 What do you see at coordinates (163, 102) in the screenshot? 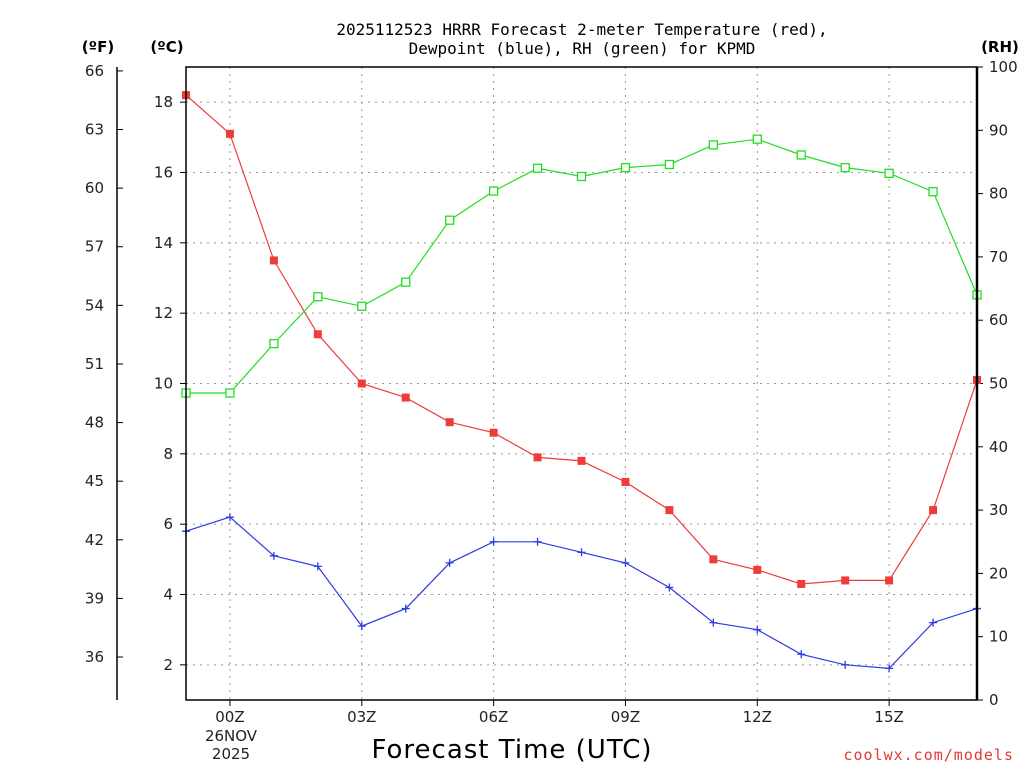
I see `celsius-tick-label: 18` at bounding box center [163, 102].